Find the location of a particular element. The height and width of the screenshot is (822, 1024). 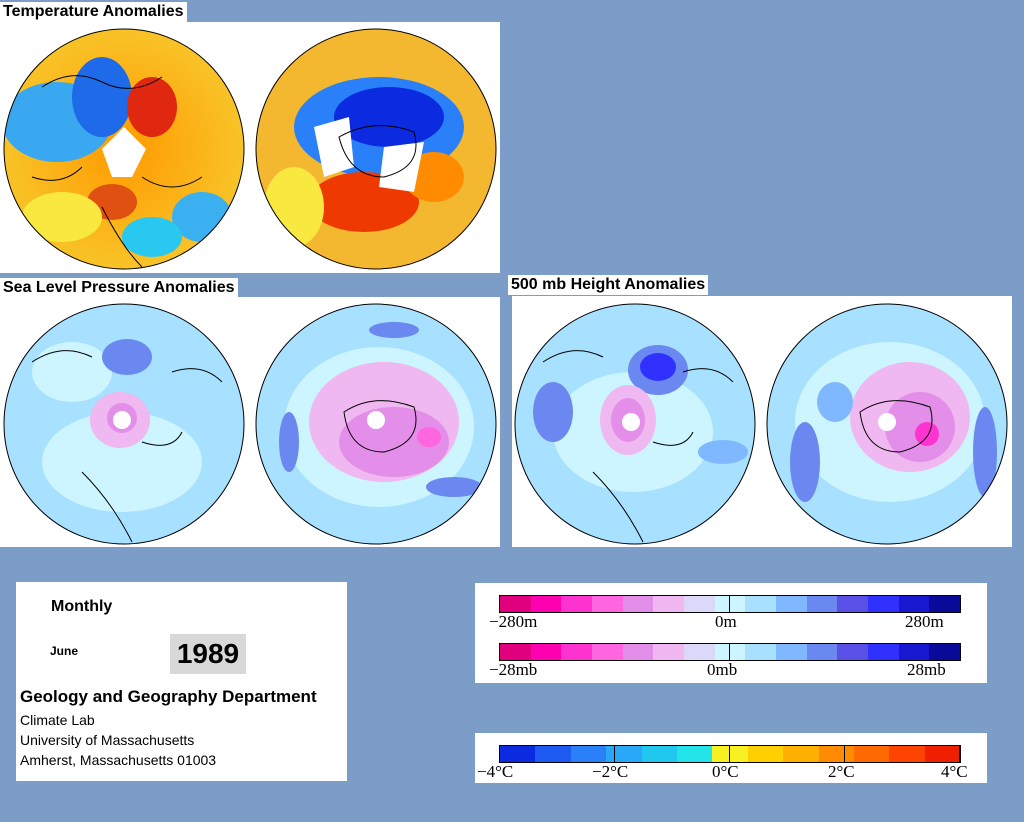

hgt-nh-globe is located at coordinates (635, 424).